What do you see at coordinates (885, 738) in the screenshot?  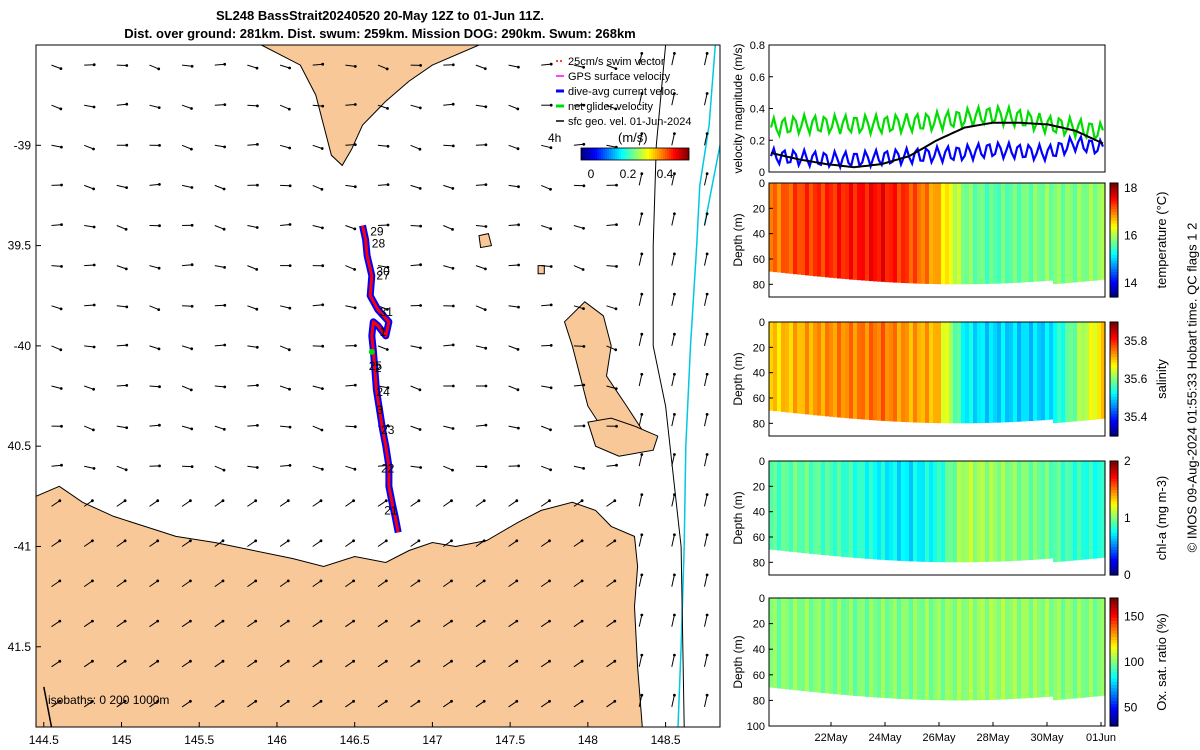 I see `date-tick-label: 24May` at bounding box center [885, 738].